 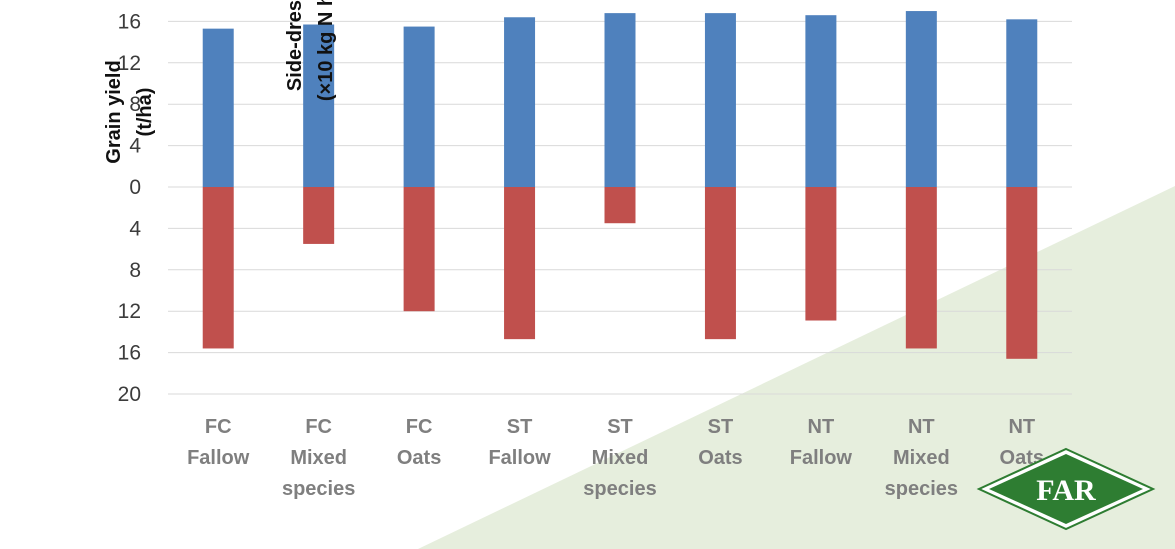 What do you see at coordinates (145, 112) in the screenshot?
I see `y-axis-label-top-line: (t/ha)` at bounding box center [145, 112].